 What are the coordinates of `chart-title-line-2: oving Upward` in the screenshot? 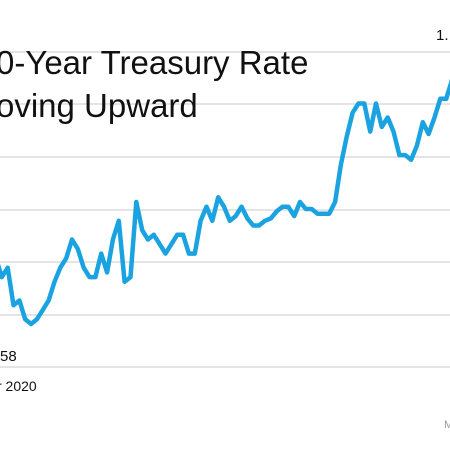 It's located at (99, 105).